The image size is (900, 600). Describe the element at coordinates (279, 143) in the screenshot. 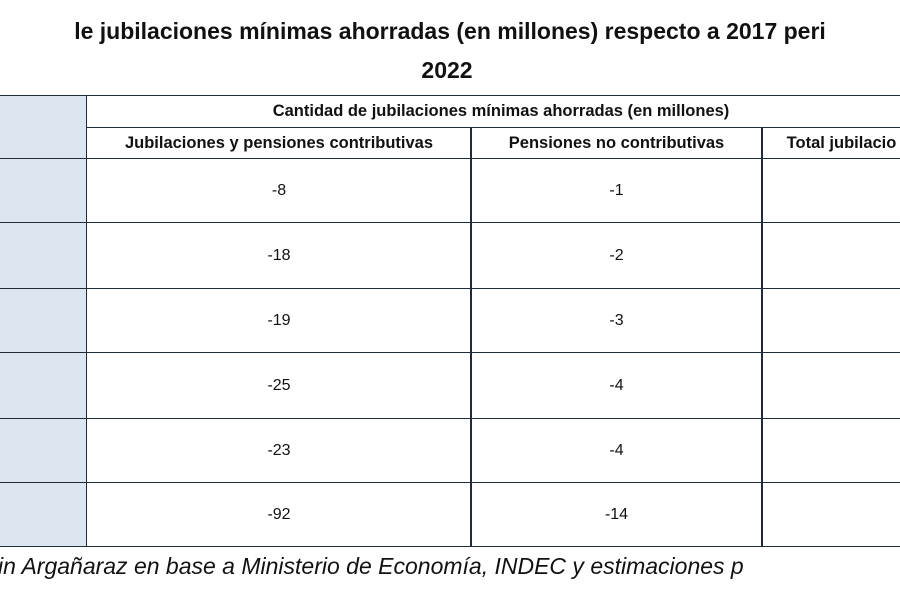

I see `column-header: Jubilaciones y pensiones contributivas` at that location.